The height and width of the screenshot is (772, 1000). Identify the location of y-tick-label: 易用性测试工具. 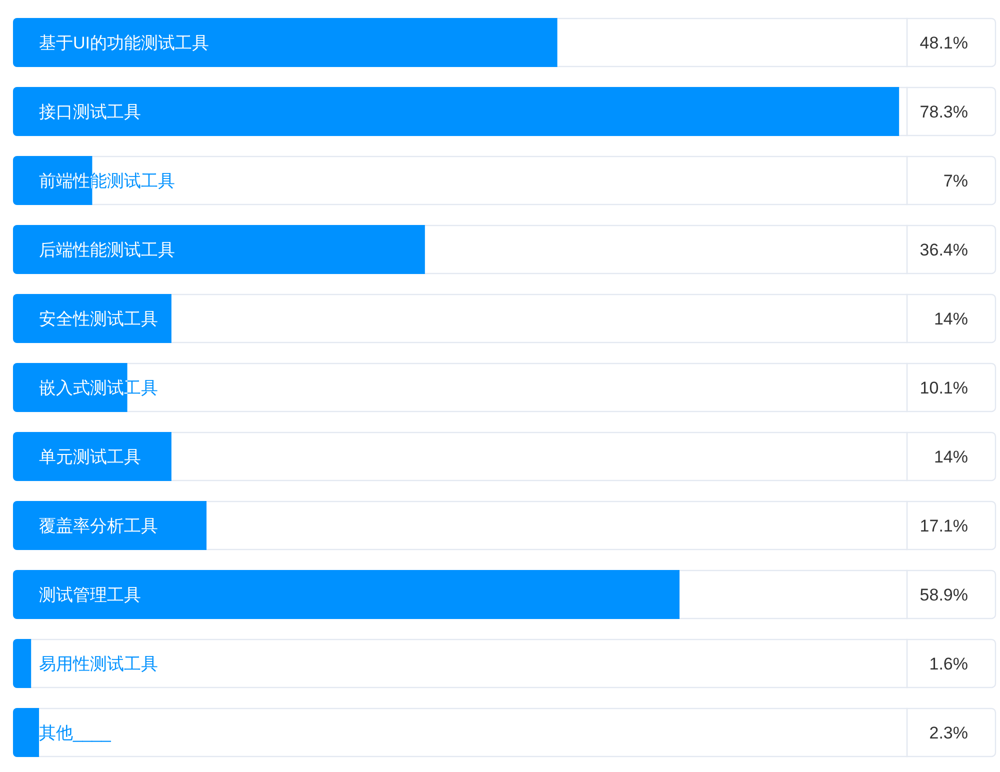
(98, 664).